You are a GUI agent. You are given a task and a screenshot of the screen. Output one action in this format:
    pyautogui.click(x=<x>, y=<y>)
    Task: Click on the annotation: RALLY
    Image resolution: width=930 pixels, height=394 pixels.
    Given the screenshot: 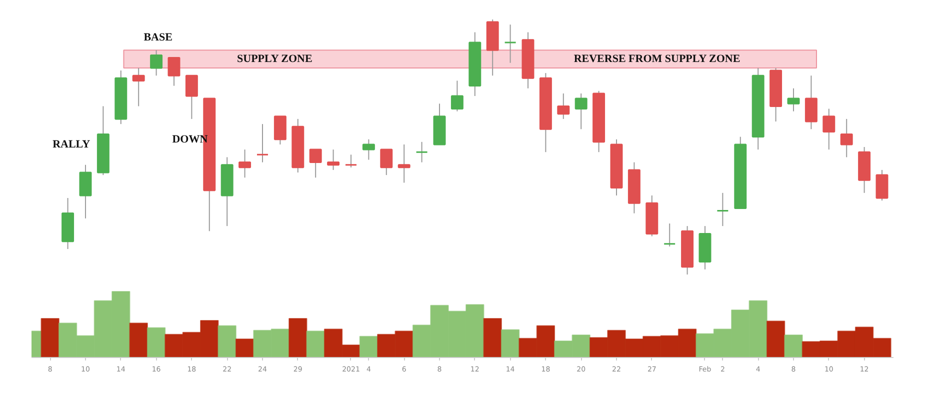 What is the action you would take?
    pyautogui.click(x=71, y=144)
    